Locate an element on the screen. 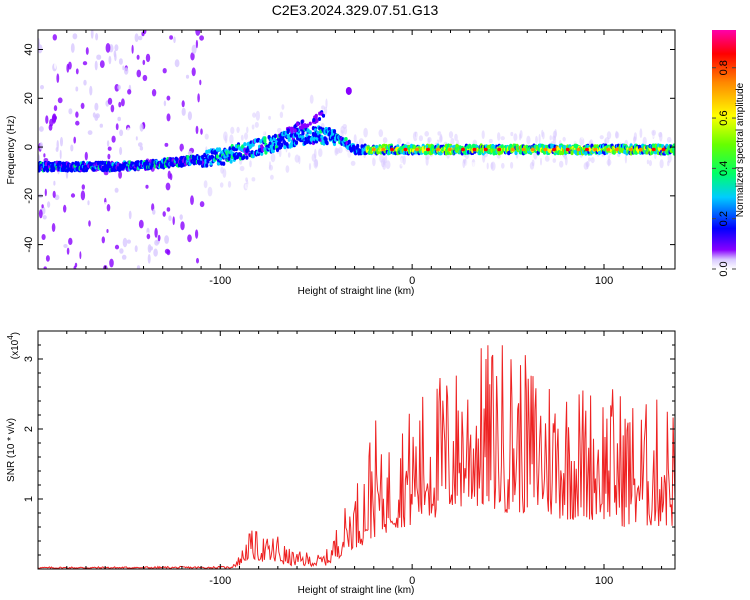  x-tick-label: -100 is located at coordinates (220, 281).